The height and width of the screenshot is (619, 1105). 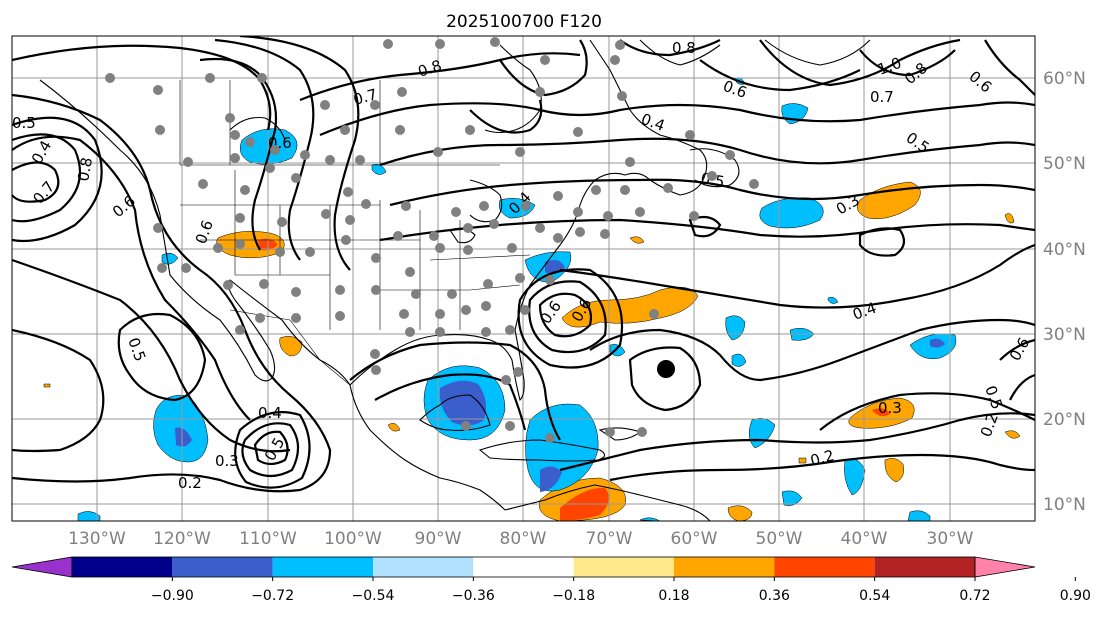 I want to click on colorbar-tick-label: −0.36, so click(x=473, y=596).